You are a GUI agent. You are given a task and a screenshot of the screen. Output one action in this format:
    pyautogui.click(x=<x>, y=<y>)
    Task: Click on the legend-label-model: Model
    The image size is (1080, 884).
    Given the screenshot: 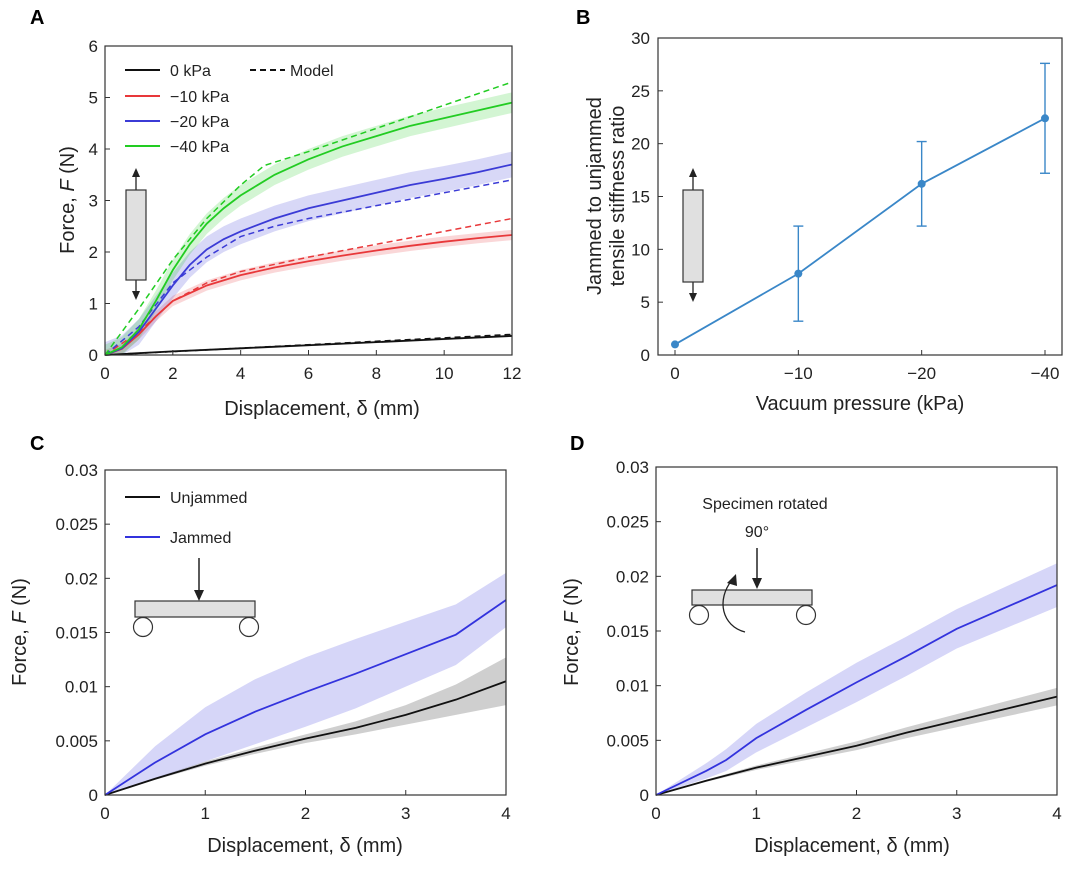 What is the action you would take?
    pyautogui.click(x=312, y=71)
    